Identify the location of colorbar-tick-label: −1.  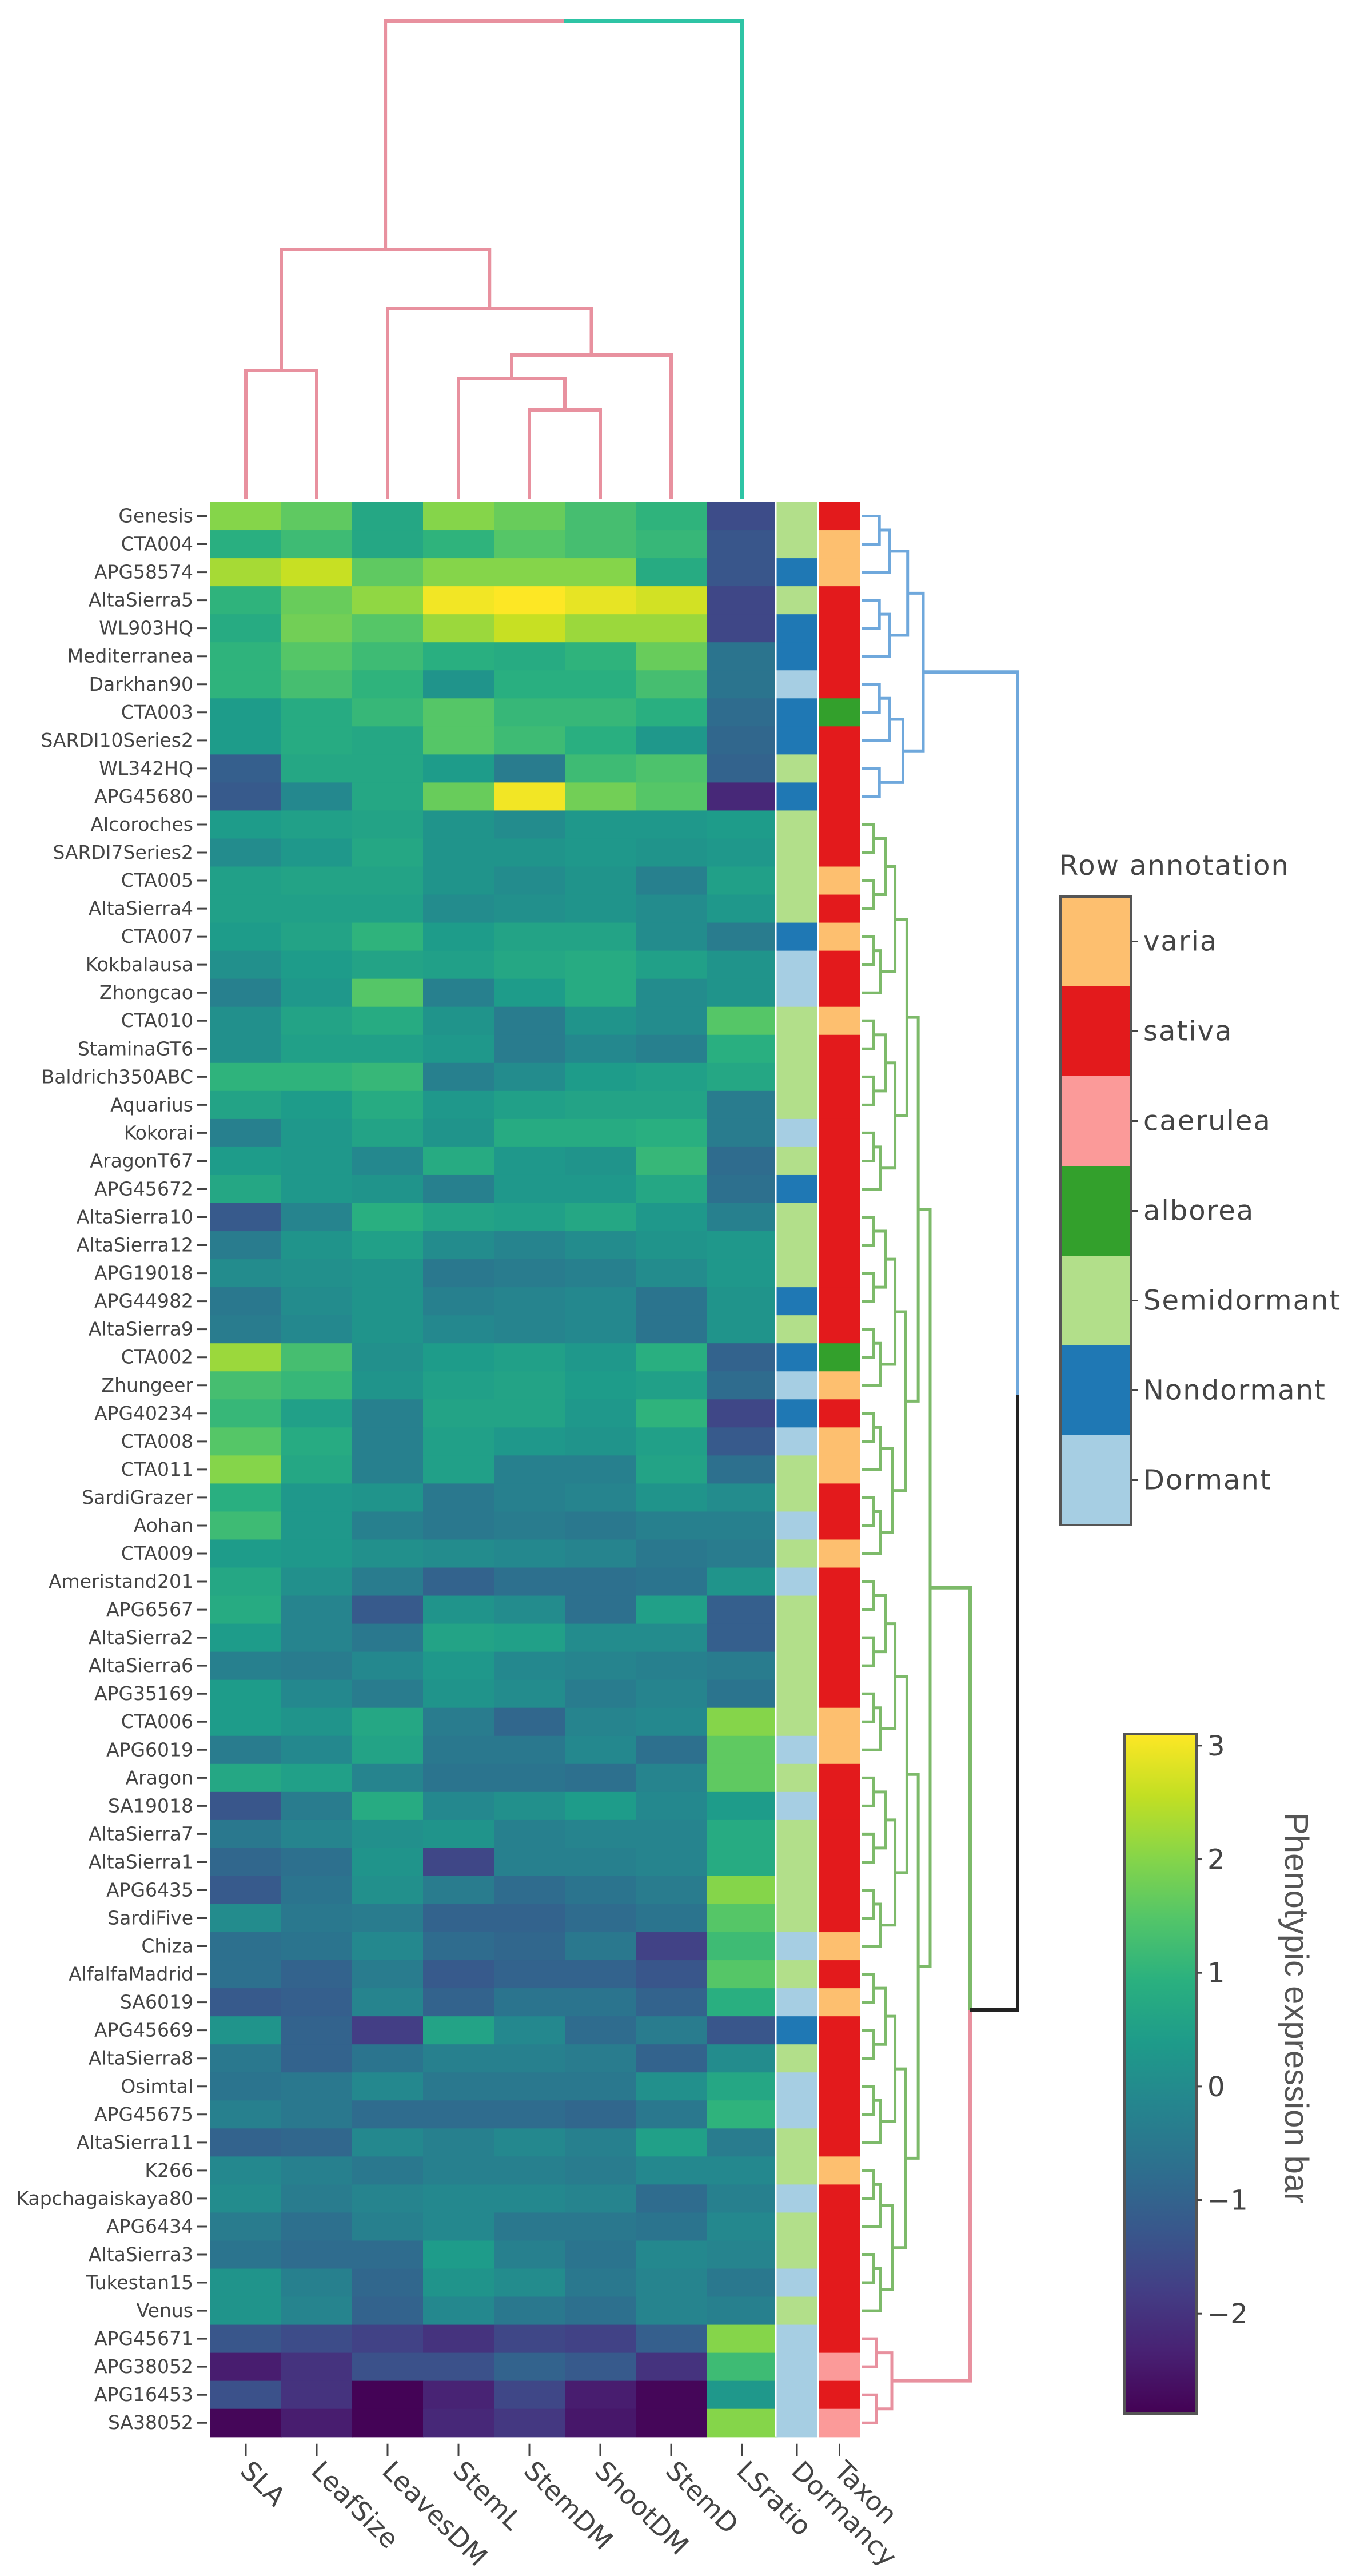
(1227, 2201).